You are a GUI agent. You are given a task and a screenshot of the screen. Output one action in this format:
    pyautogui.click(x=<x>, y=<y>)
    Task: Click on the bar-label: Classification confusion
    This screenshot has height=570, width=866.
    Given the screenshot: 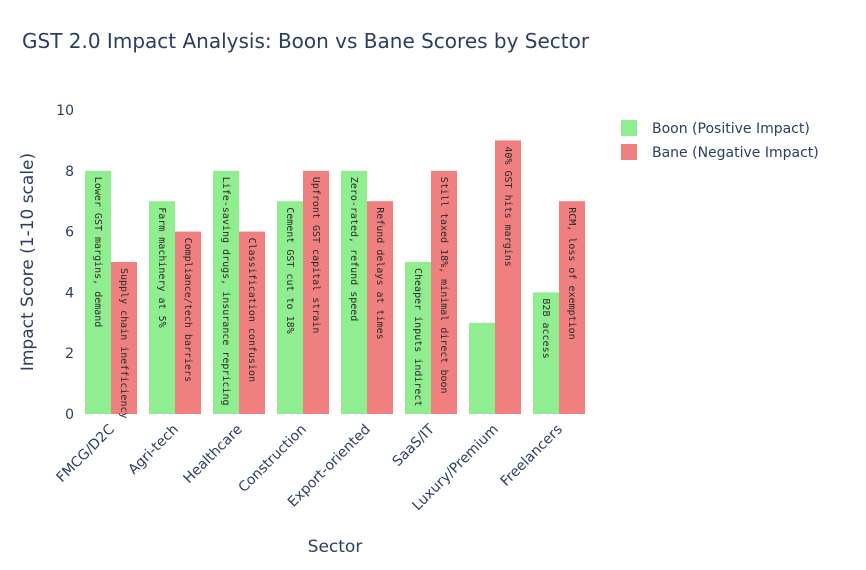 What is the action you would take?
    pyautogui.click(x=251, y=310)
    